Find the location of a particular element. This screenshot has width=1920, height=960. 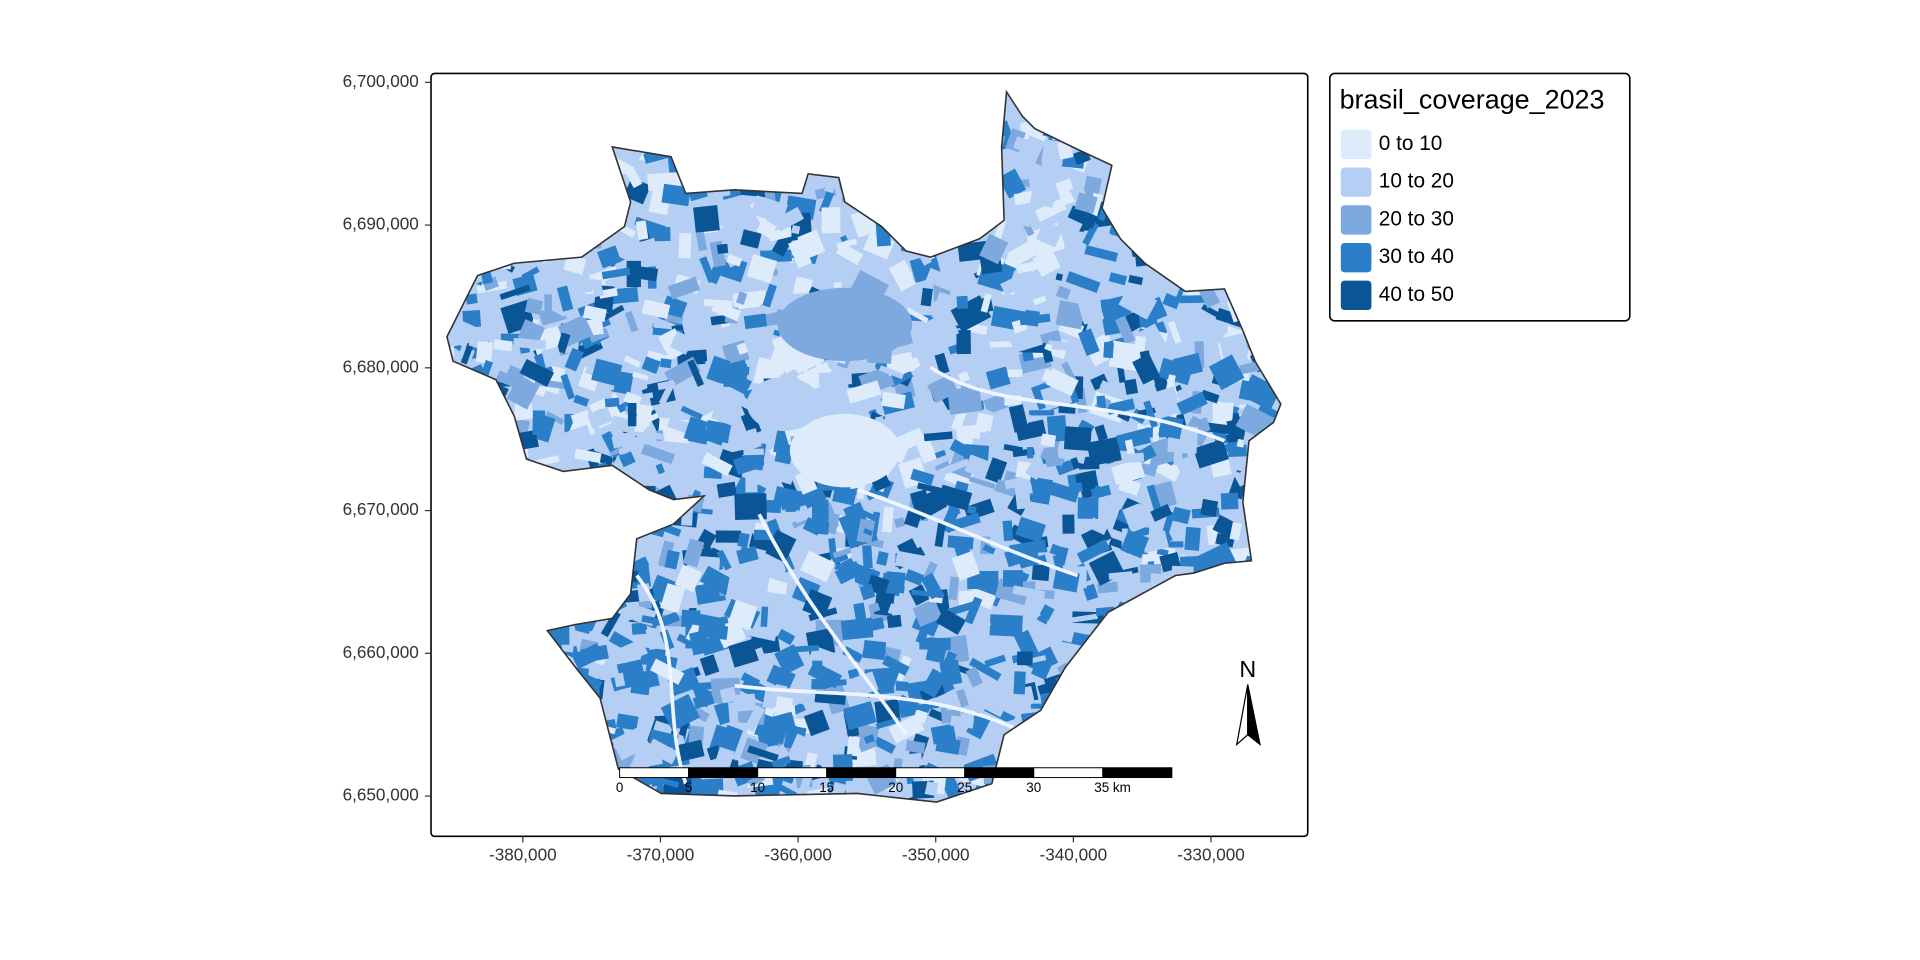

scale-label: 10 is located at coordinates (757, 787).